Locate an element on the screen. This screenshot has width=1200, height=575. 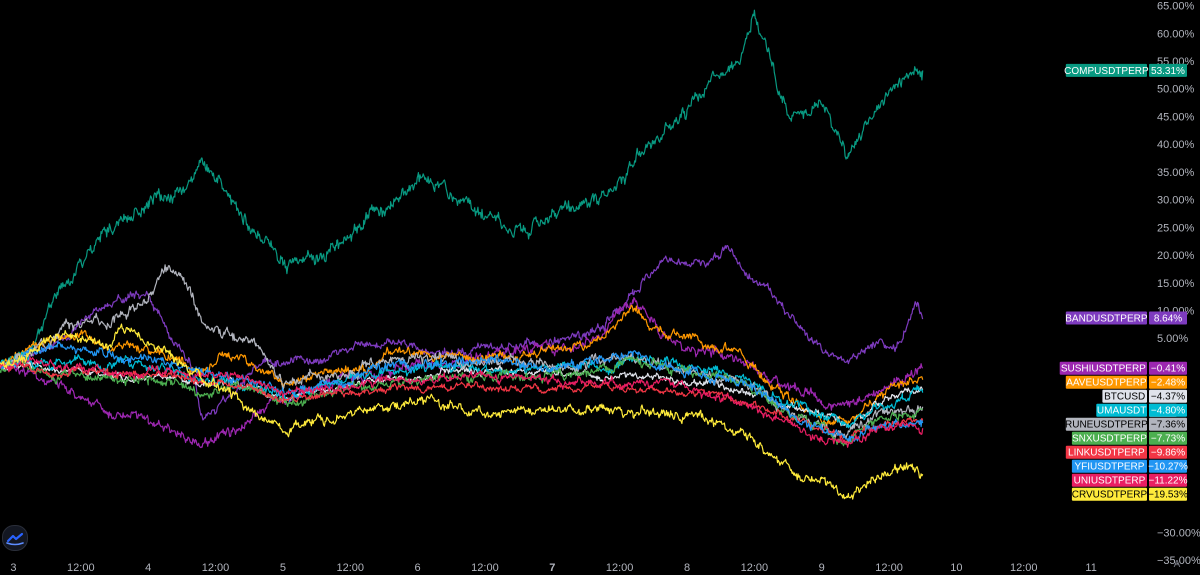
tradingview-logo-icon is located at coordinates (15, 538).